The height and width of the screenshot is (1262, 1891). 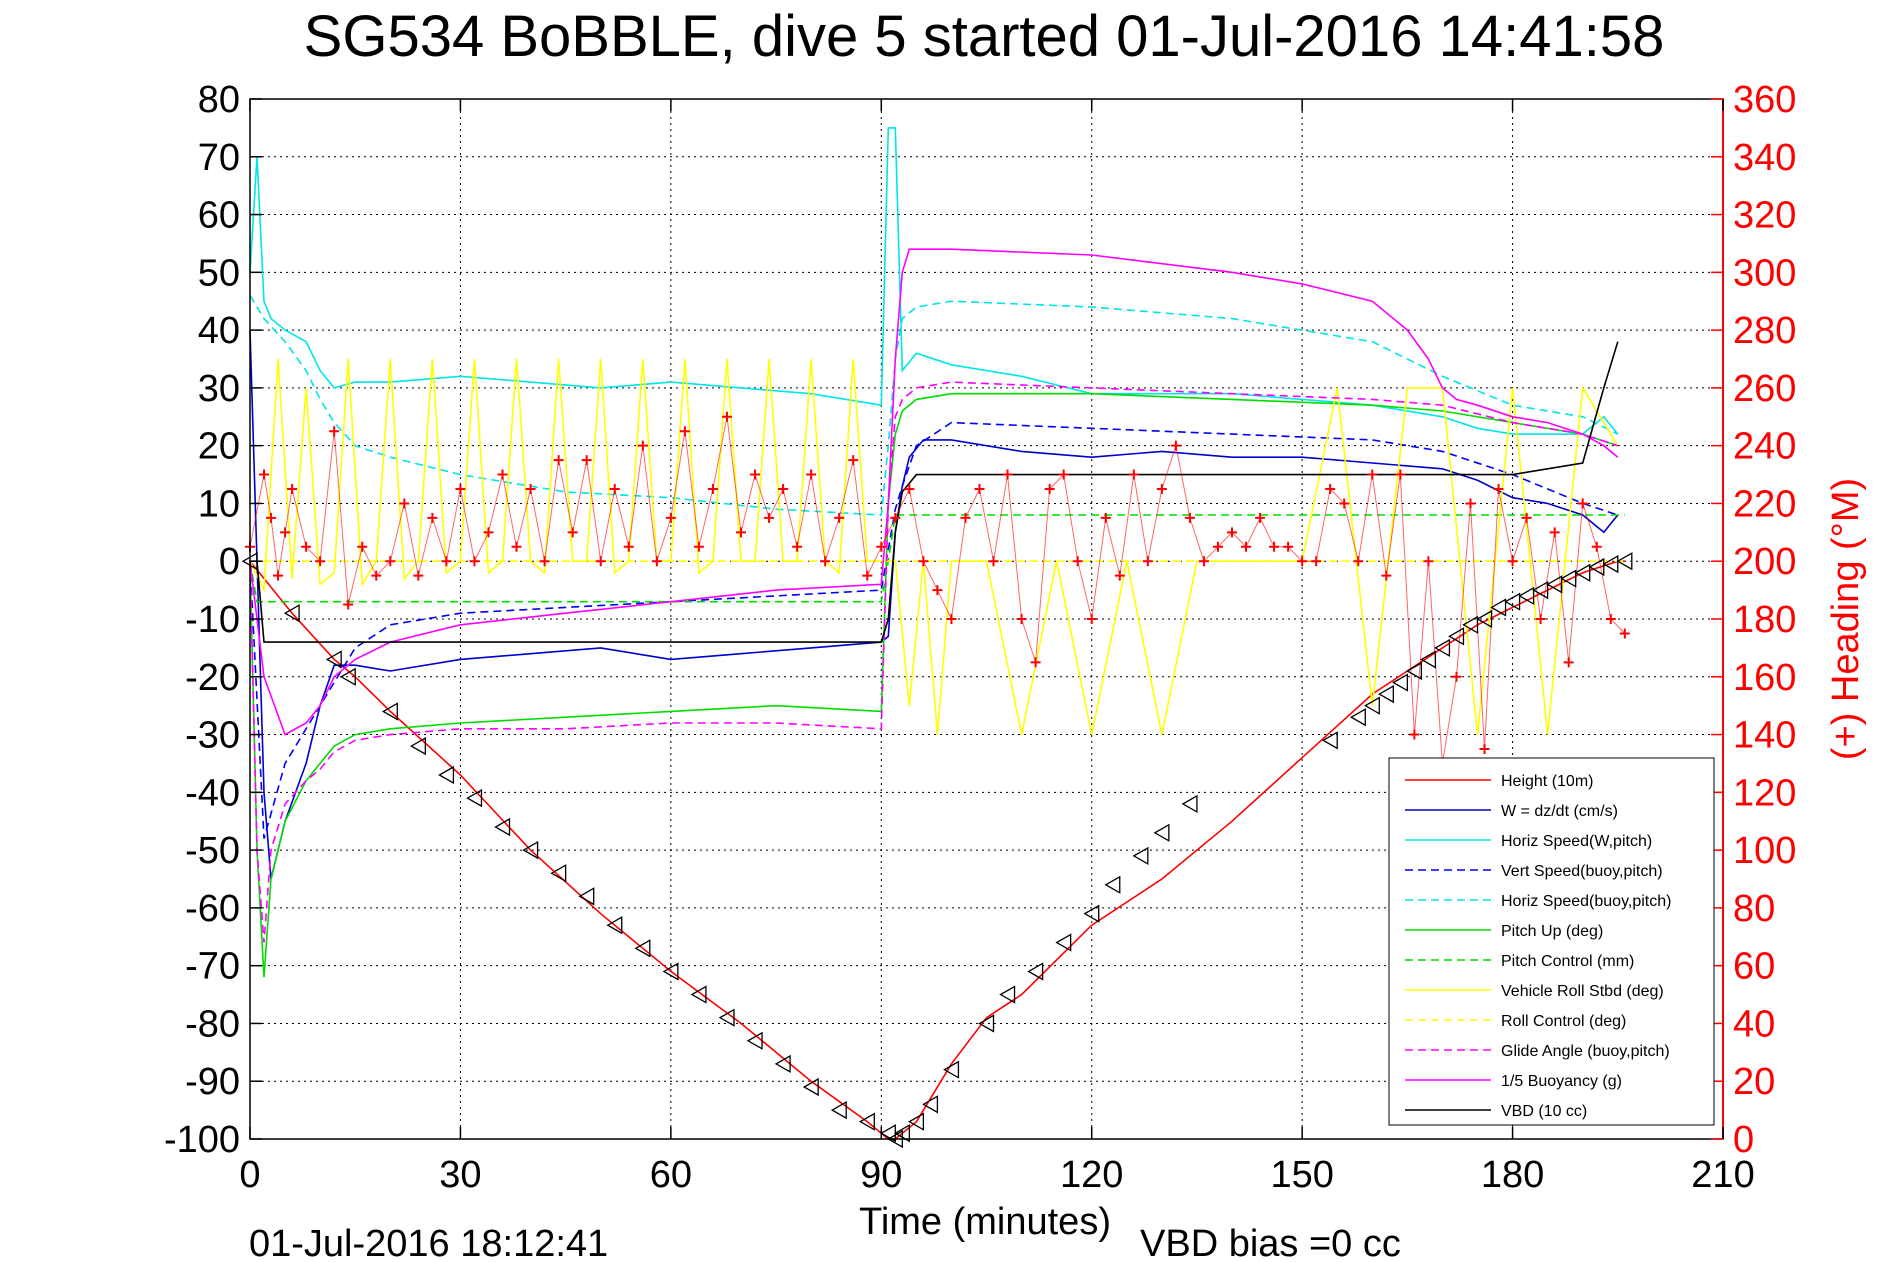 I want to click on legend-label: Vert Speed(buoy,pitch), so click(x=1582, y=871).